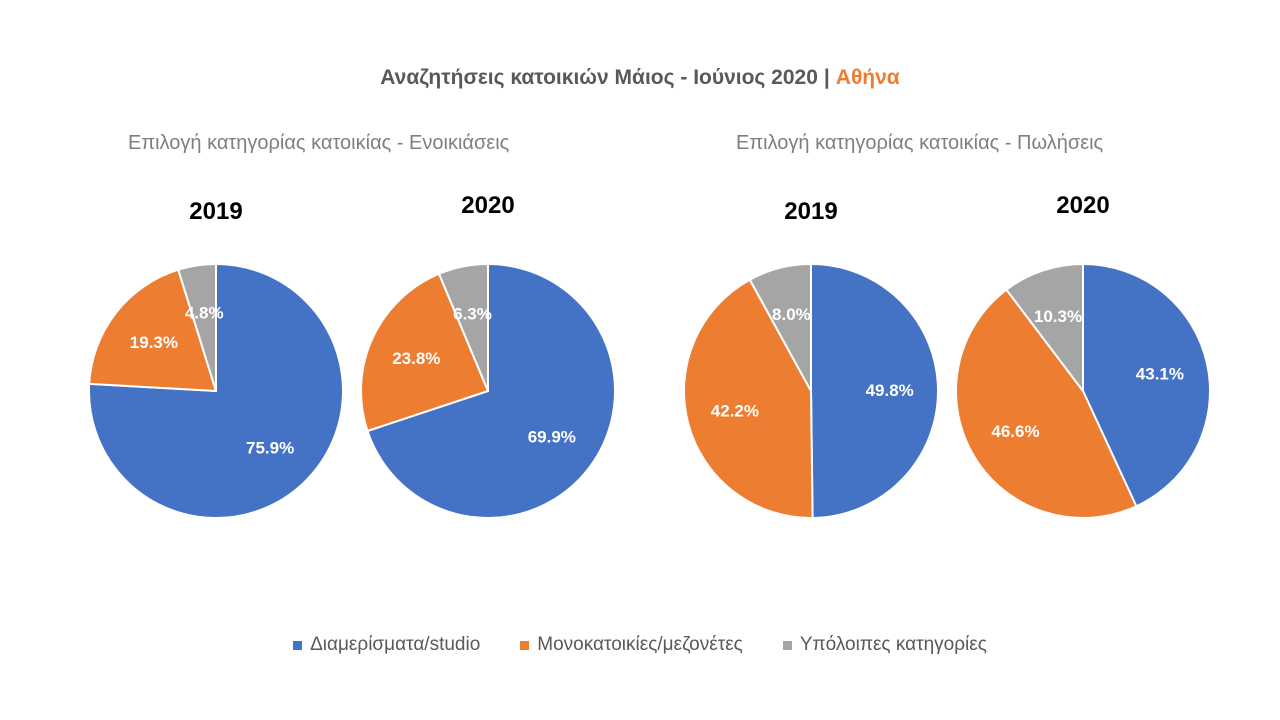  I want to click on pie-label-rentals-2020-houses: 23.8%, so click(416, 358).